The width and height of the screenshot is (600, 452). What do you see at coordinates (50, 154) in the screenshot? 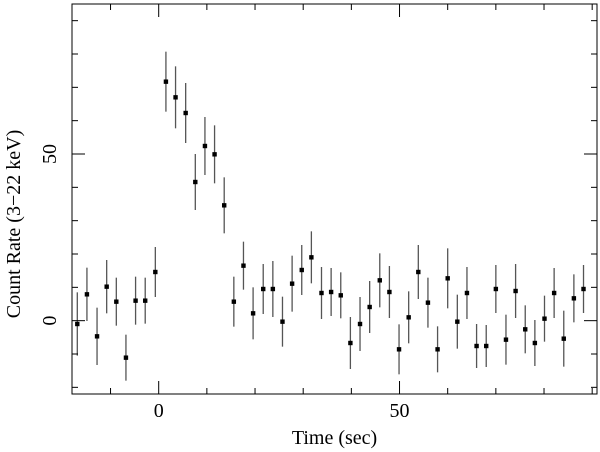
I see `y-tick-label: 50` at bounding box center [50, 154].